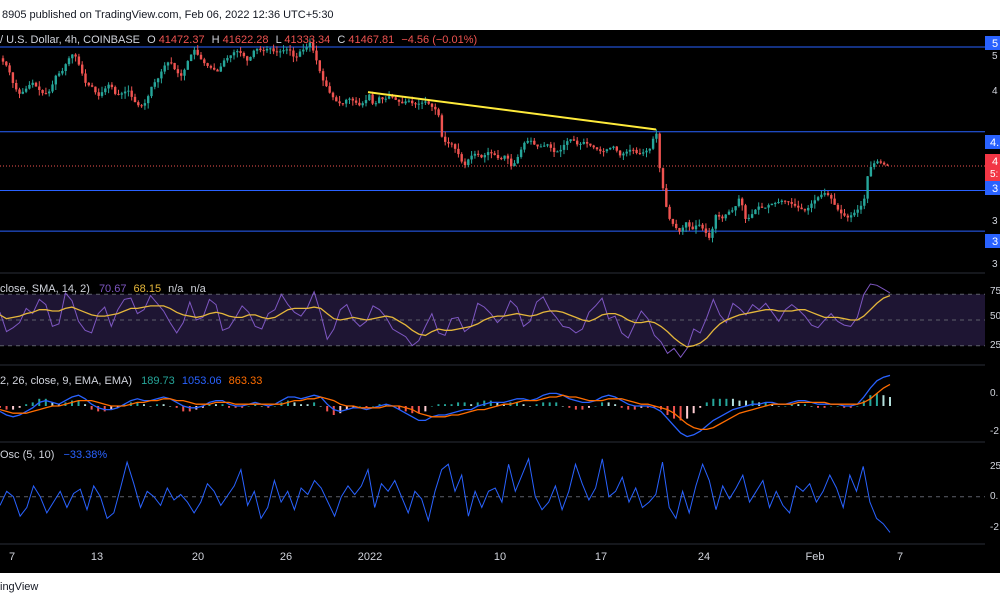 The height and width of the screenshot is (600, 1000). What do you see at coordinates (19, 587) in the screenshot?
I see `footer-brand: ingView` at bounding box center [19, 587].